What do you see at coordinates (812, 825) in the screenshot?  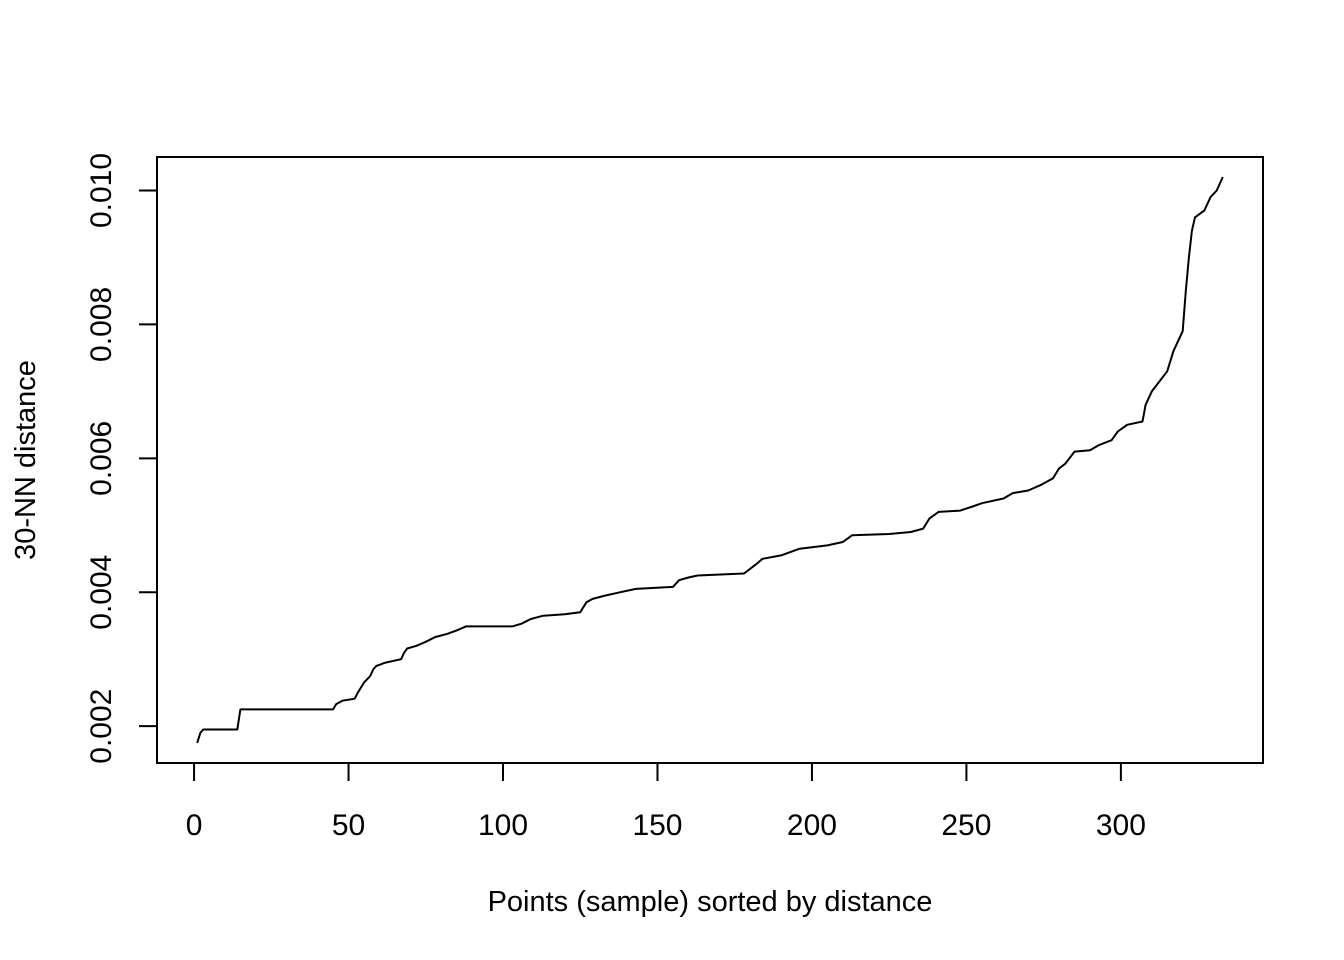 I see `x-tick-label: 200` at bounding box center [812, 825].